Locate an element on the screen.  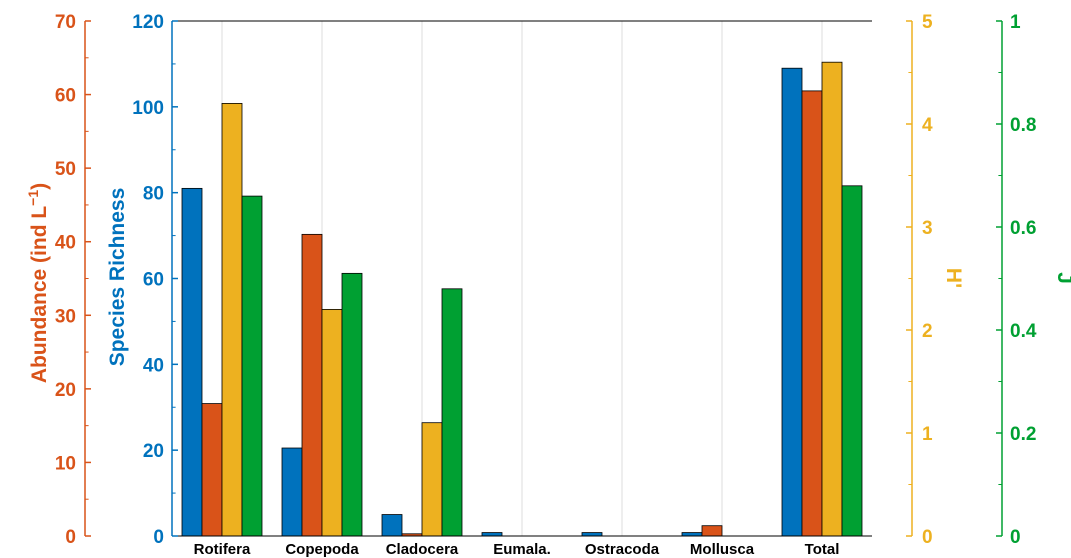
species-richness-axis: 0 20 40 60 80 100 120 is located at coordinates (155, 280).